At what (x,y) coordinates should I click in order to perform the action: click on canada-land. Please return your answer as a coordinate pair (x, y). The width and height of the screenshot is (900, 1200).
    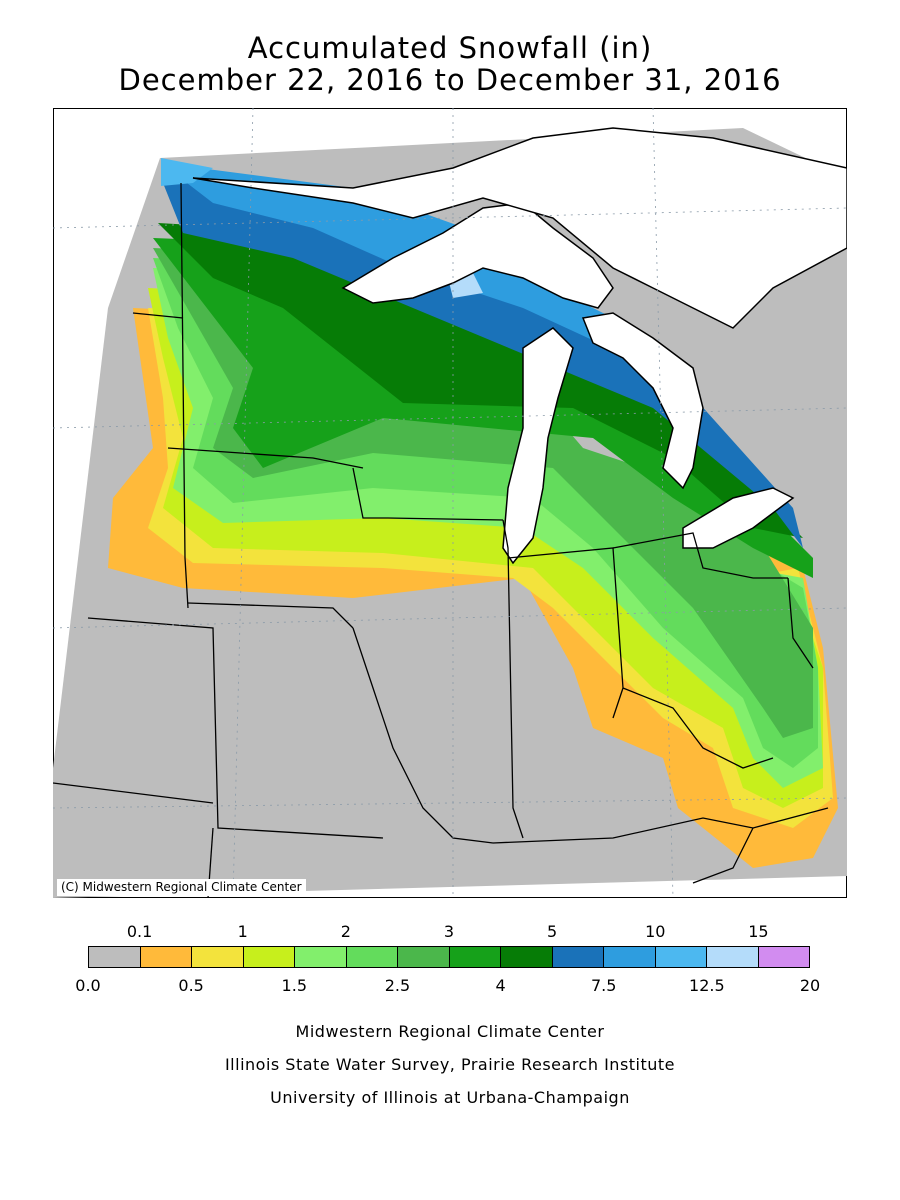
    Looking at the image, I should click on (519, 228).